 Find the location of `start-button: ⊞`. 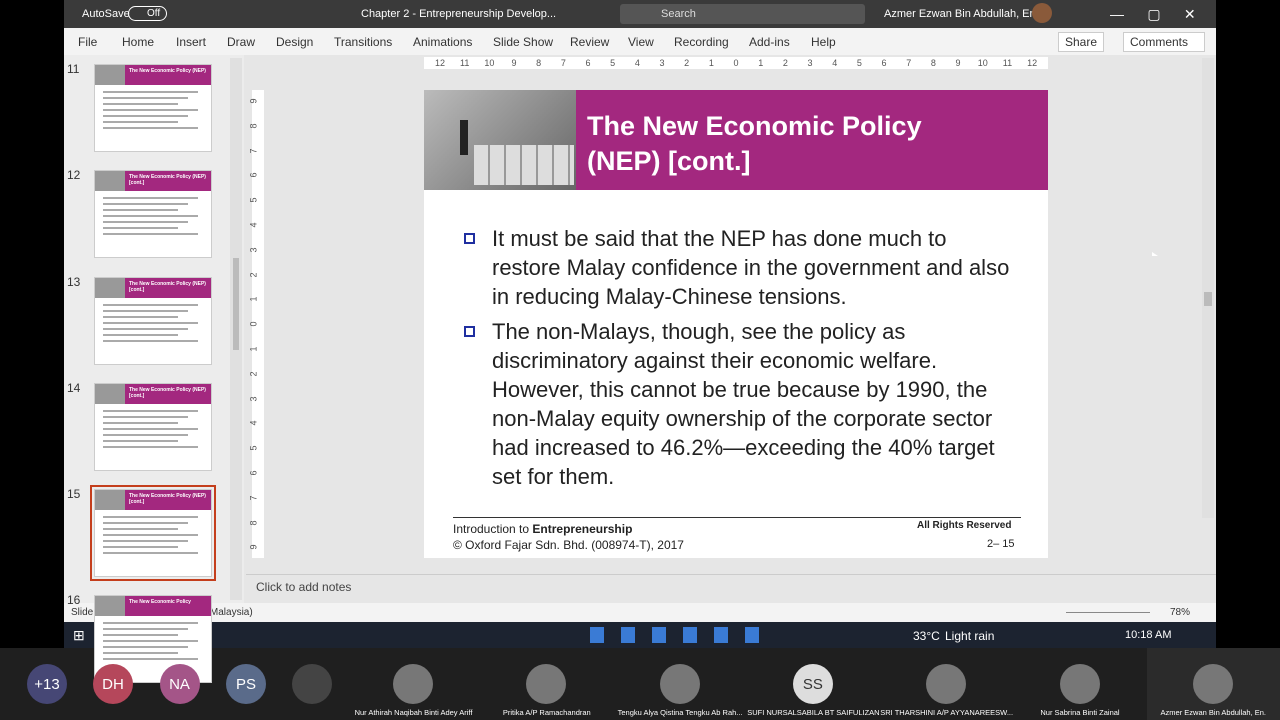

start-button: ⊞ is located at coordinates (79, 635).